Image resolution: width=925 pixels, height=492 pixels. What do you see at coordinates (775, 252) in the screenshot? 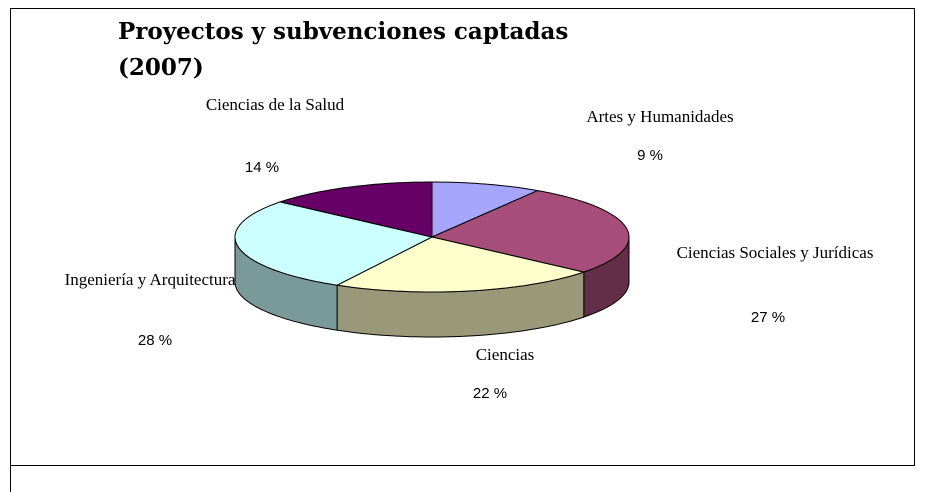
I see `slice-label: Ciencias Sociales y Jurídicas` at bounding box center [775, 252].